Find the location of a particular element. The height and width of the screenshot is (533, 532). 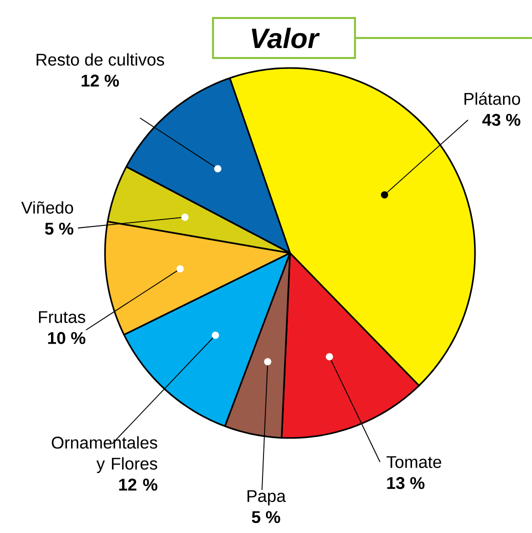

data-label: 13 % is located at coordinates (405, 483).